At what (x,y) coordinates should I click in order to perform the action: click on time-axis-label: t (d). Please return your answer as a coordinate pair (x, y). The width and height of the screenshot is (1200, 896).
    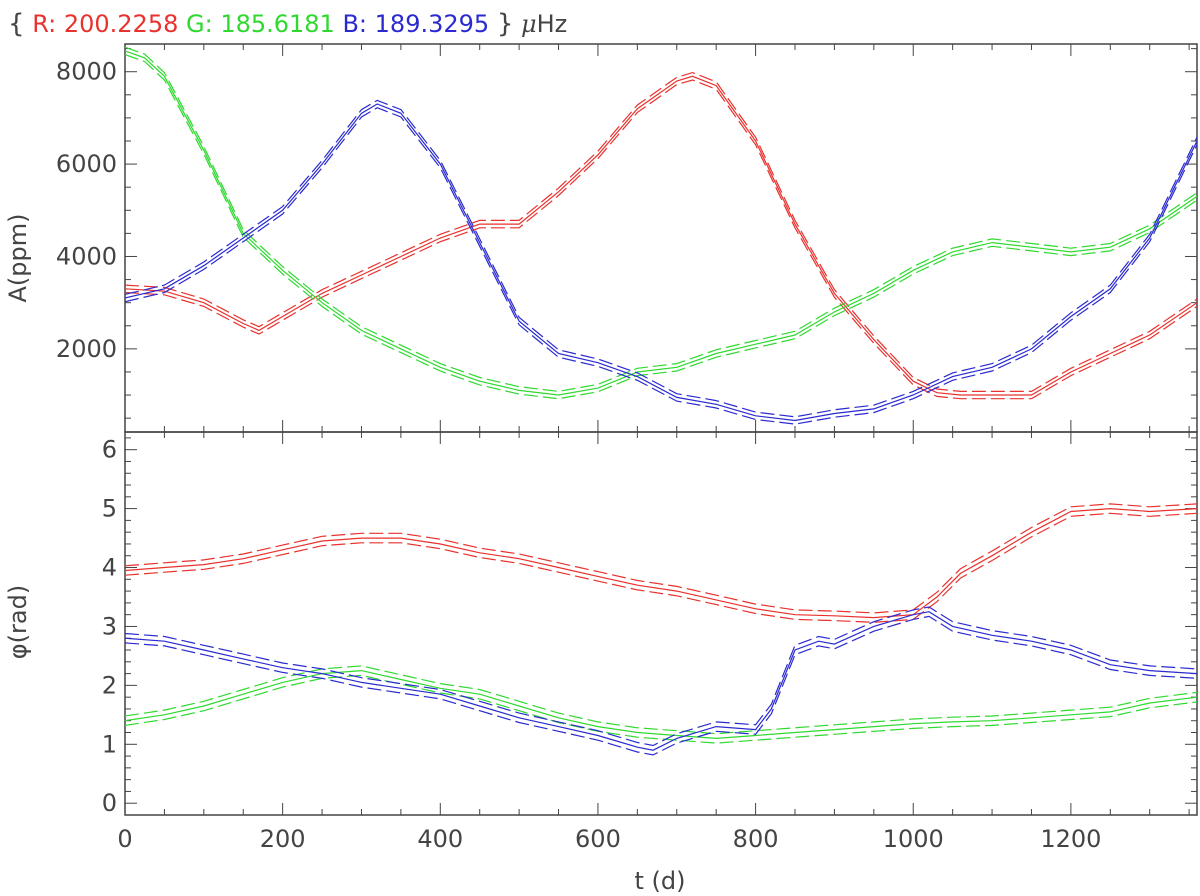
    Looking at the image, I should click on (660, 881).